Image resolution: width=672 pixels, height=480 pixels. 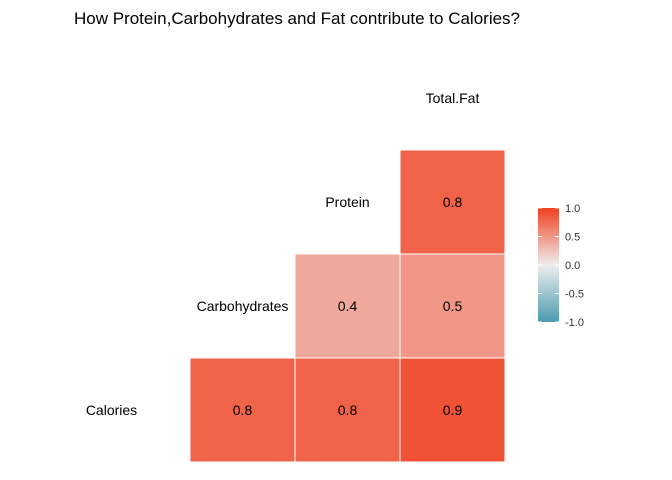 What do you see at coordinates (561, 266) in the screenshot?
I see `color-legend: 1.0 0.5 0.0 -0.5 -1.0` at bounding box center [561, 266].